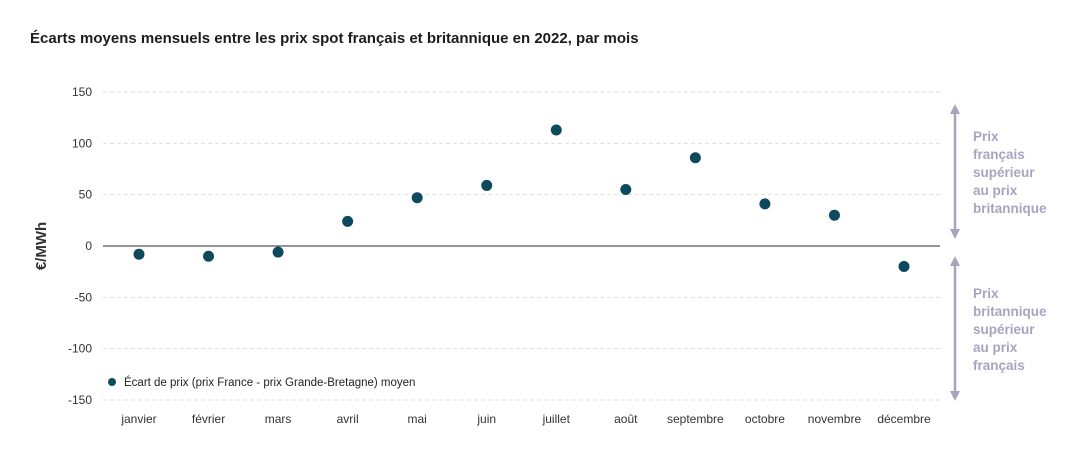 This screenshot has height=467, width=1090. Describe the element at coordinates (556, 419) in the screenshot. I see `x-tick-label: juillet` at that location.